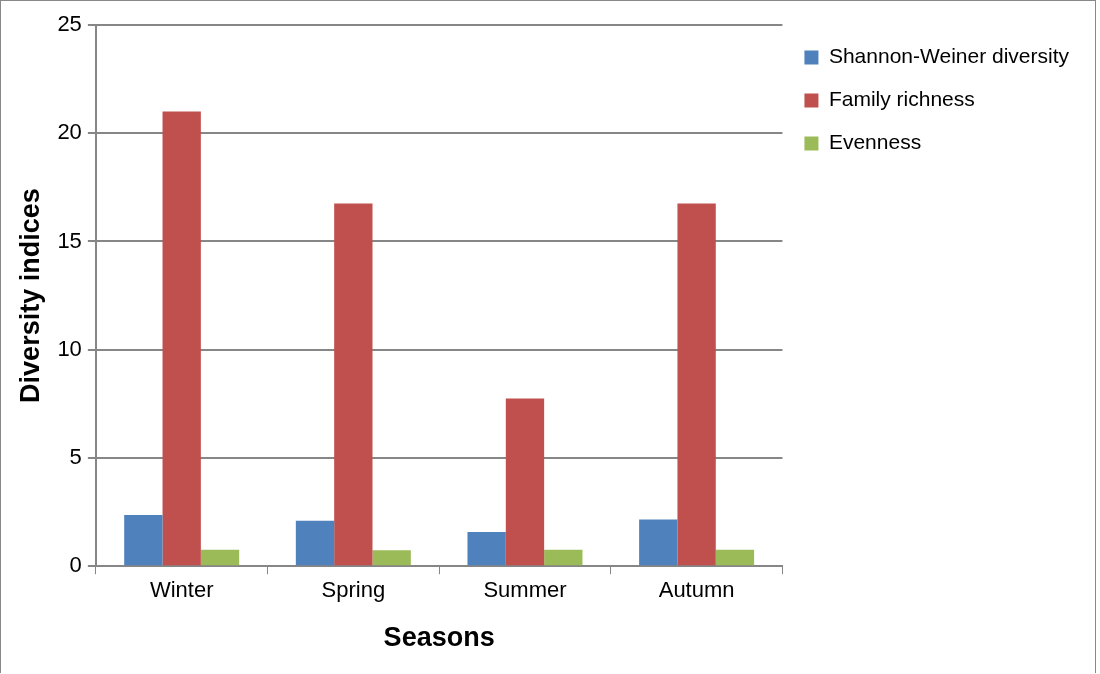  What do you see at coordinates (353, 590) in the screenshot?
I see `x-tick-label: Spring` at bounding box center [353, 590].